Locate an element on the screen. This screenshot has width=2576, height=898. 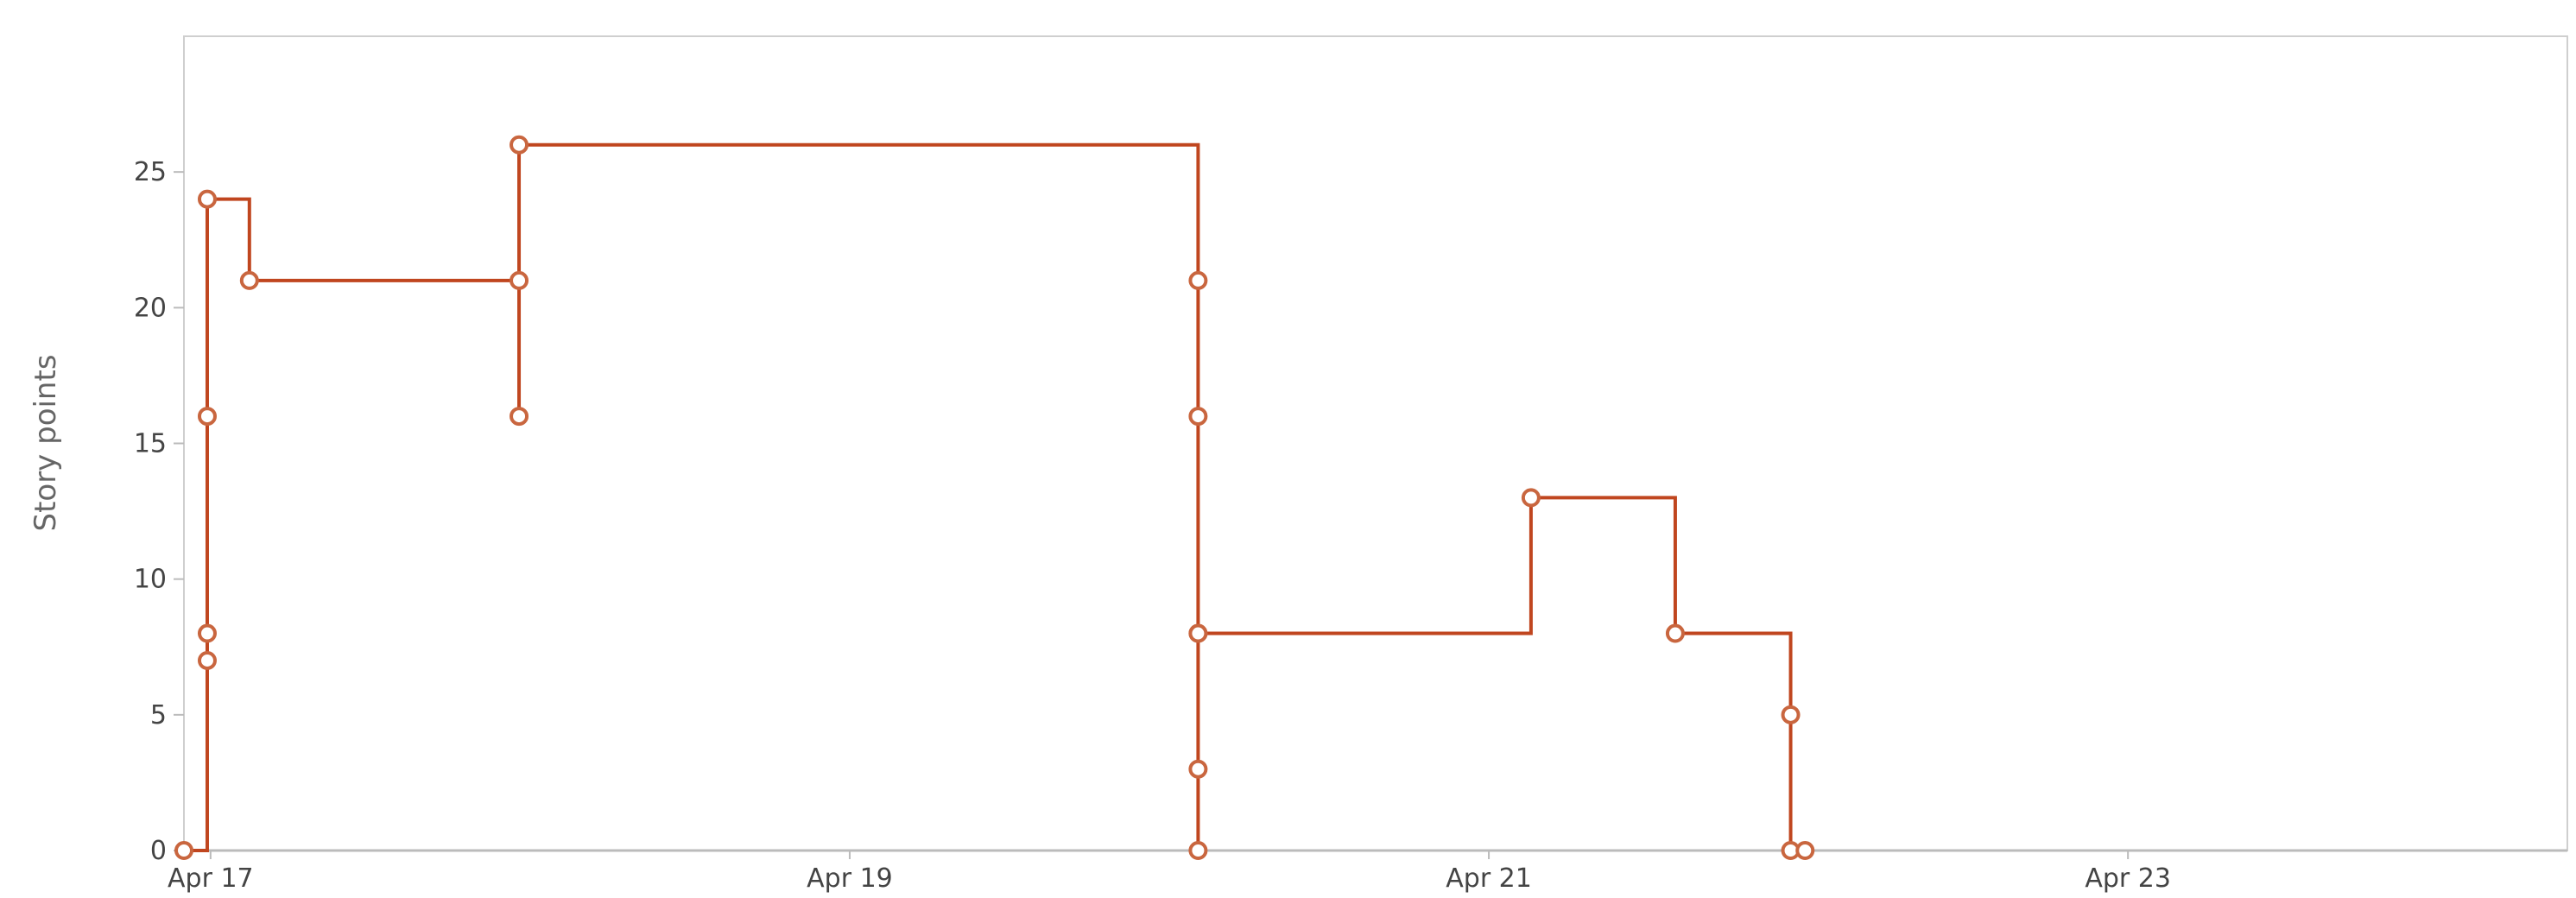
x-tick-label: Apr 17 is located at coordinates (211, 878).